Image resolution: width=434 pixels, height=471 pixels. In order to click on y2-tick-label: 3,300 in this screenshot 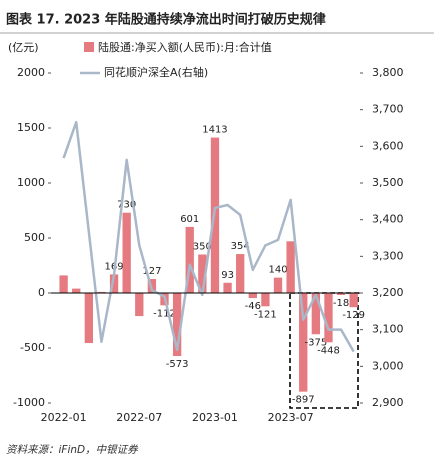, I will do `click(388, 255)`.